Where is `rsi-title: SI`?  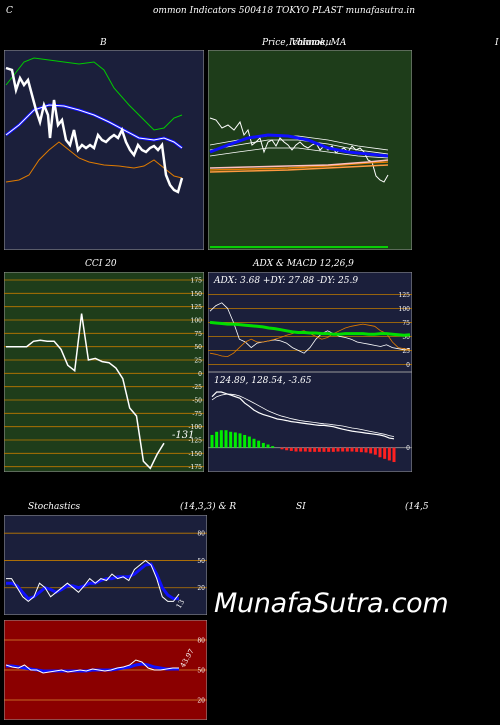
rsi-title: SI is located at coordinates (301, 507).